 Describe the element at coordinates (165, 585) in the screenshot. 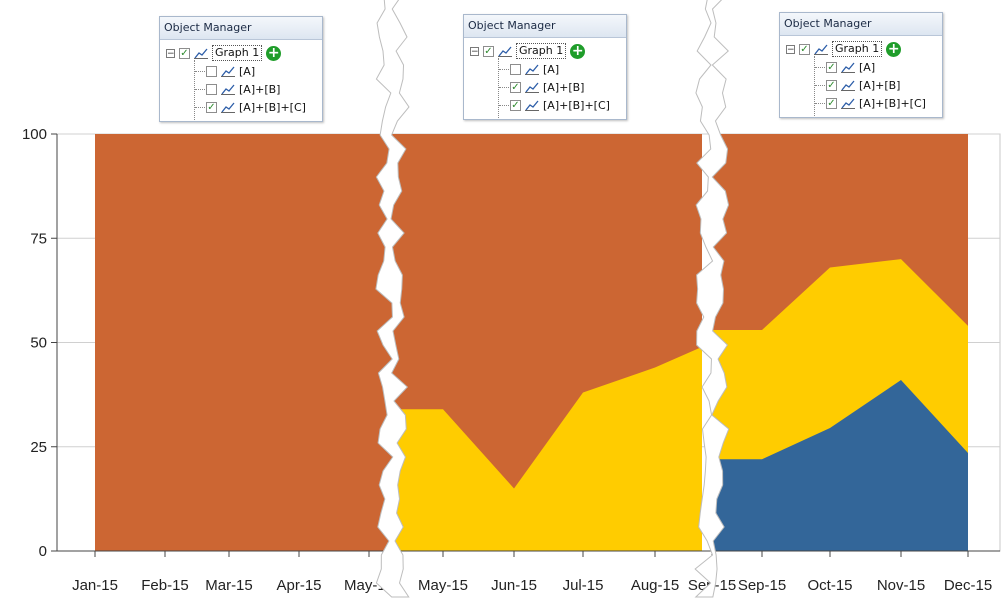

I see `x-tick-label: Feb-15` at that location.